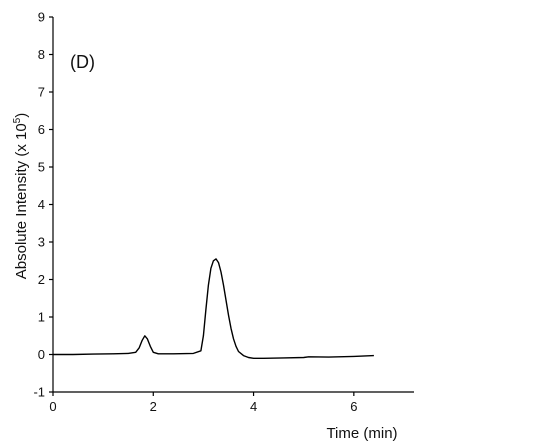 The height and width of the screenshot is (441, 542). What do you see at coordinates (39, 392) in the screenshot?
I see `y-tick-label: -1` at bounding box center [39, 392].